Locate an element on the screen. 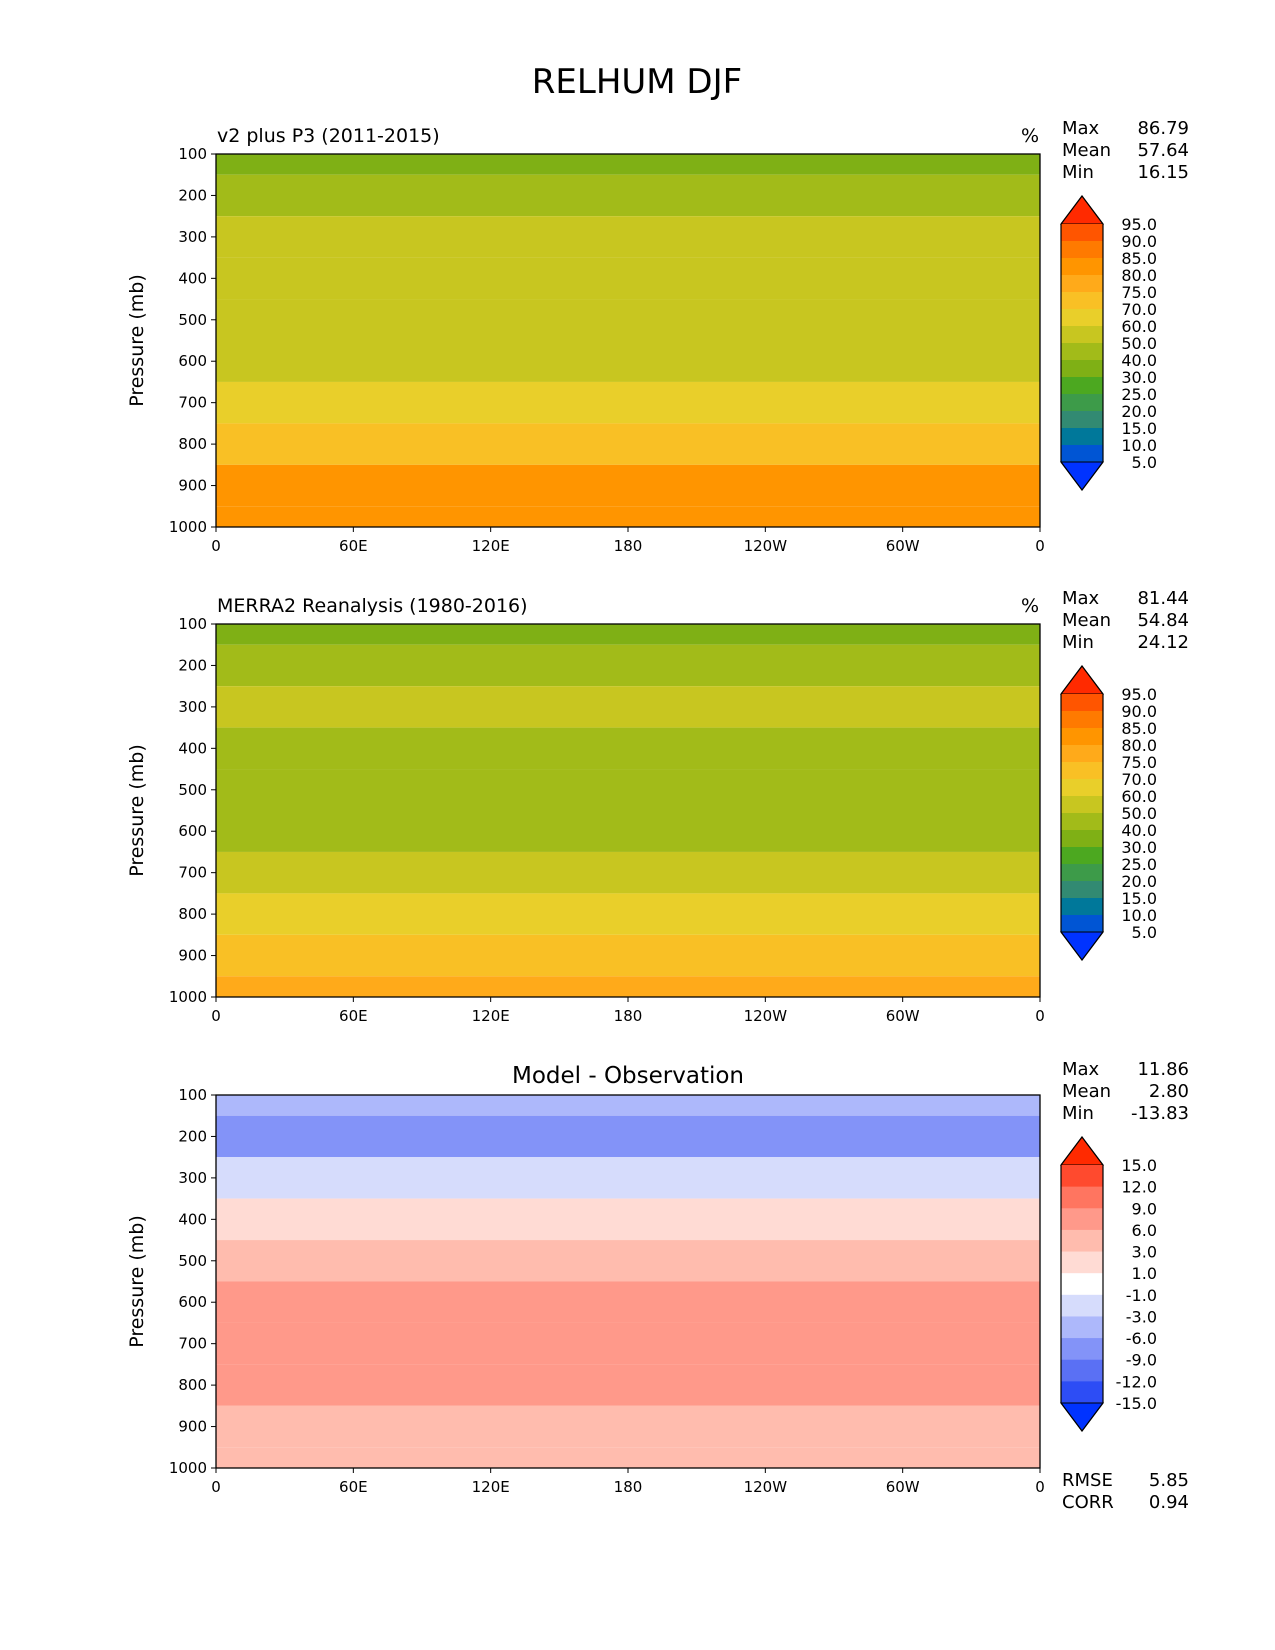 Image resolution: width=1275 pixels, height=1650 pixels. y-tick-label: 600 is located at coordinates (192, 1302).